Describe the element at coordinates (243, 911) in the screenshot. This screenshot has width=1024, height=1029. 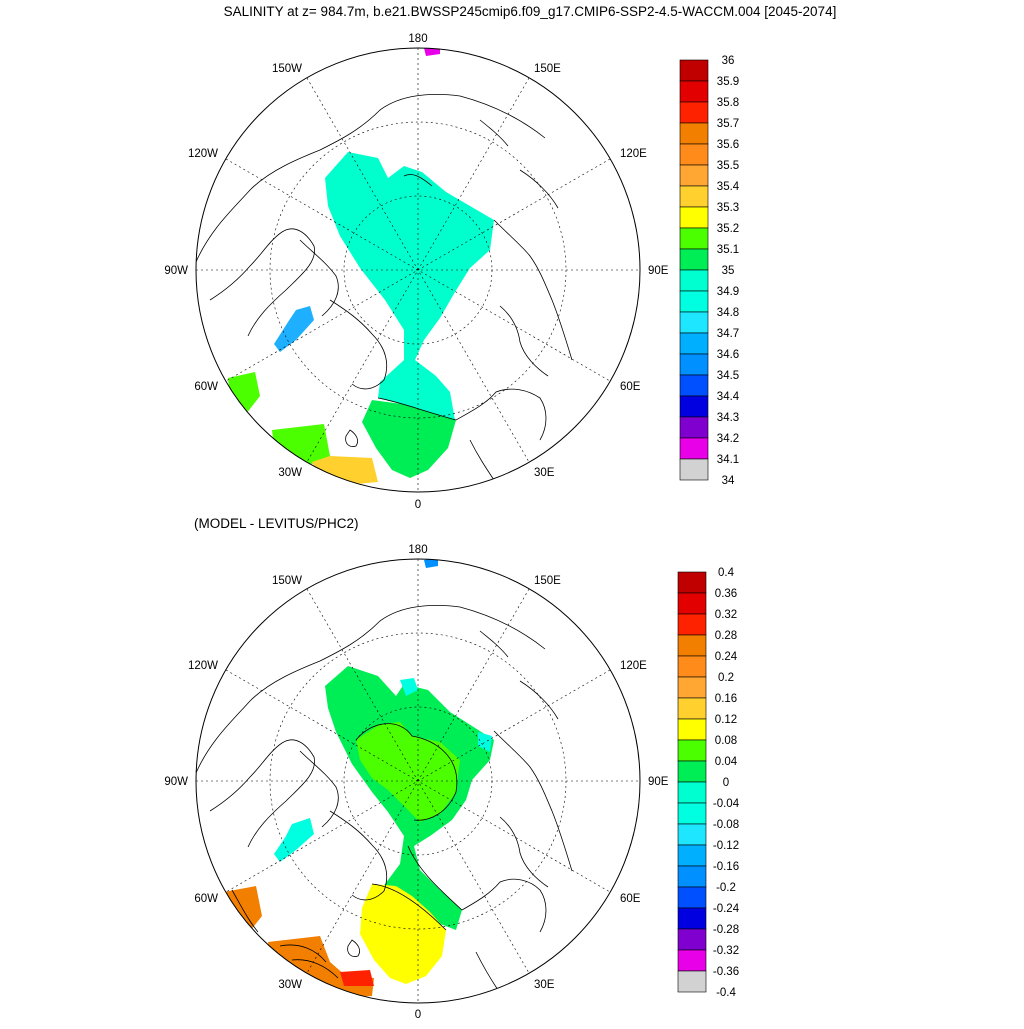
I see `labrador-orange-field` at that location.